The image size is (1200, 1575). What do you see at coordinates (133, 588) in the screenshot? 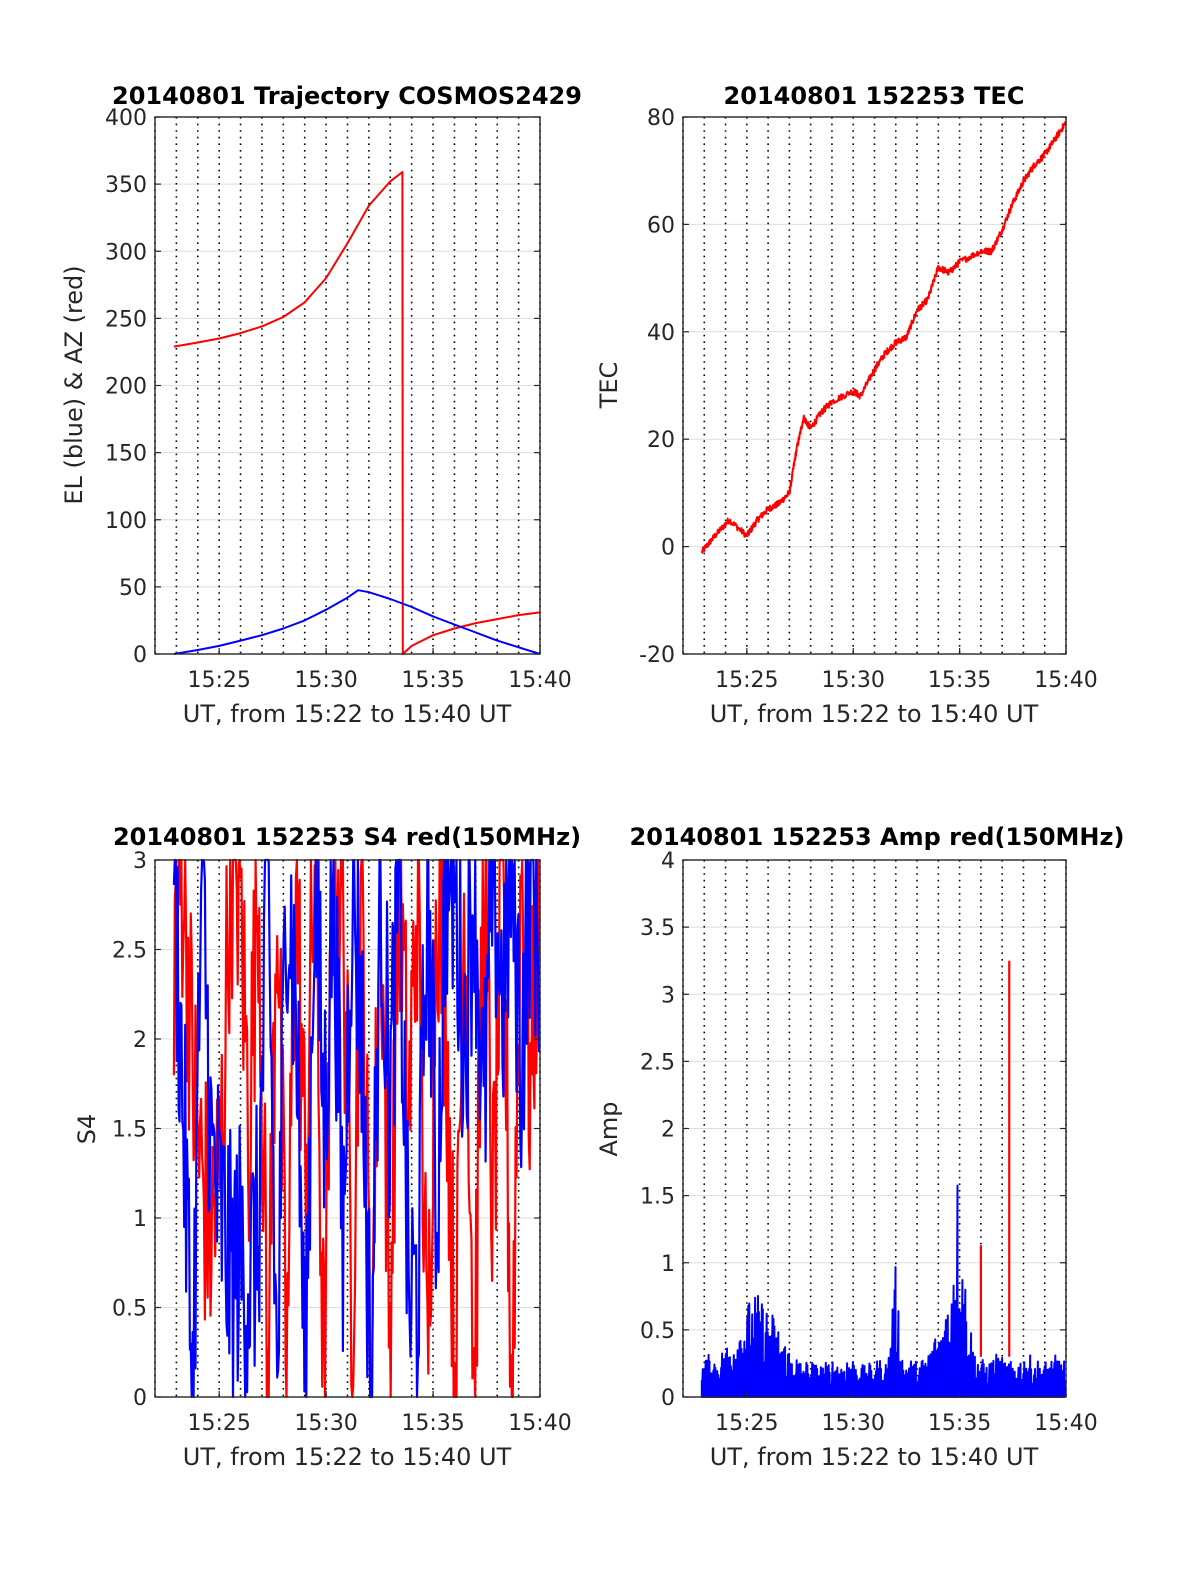
I see `trajectory-ytick-label: 50` at bounding box center [133, 588].